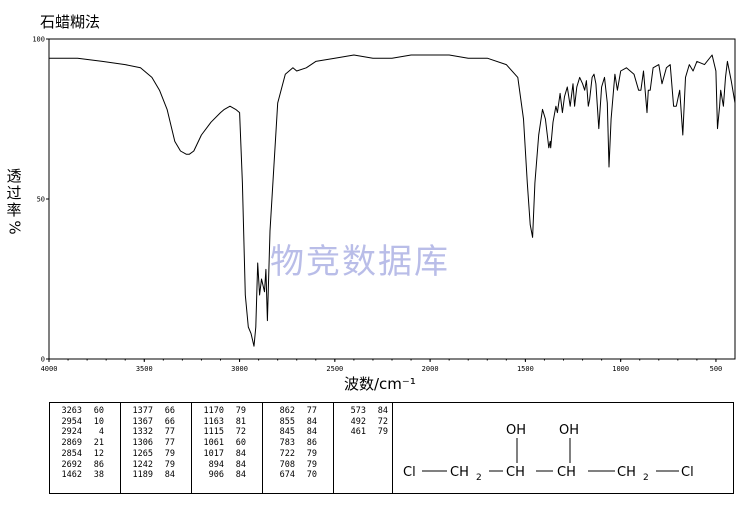 This screenshot has width=737, height=510. Describe the element at coordinates (687, 472) in the screenshot. I see `cl-right-label: Cl` at that location.